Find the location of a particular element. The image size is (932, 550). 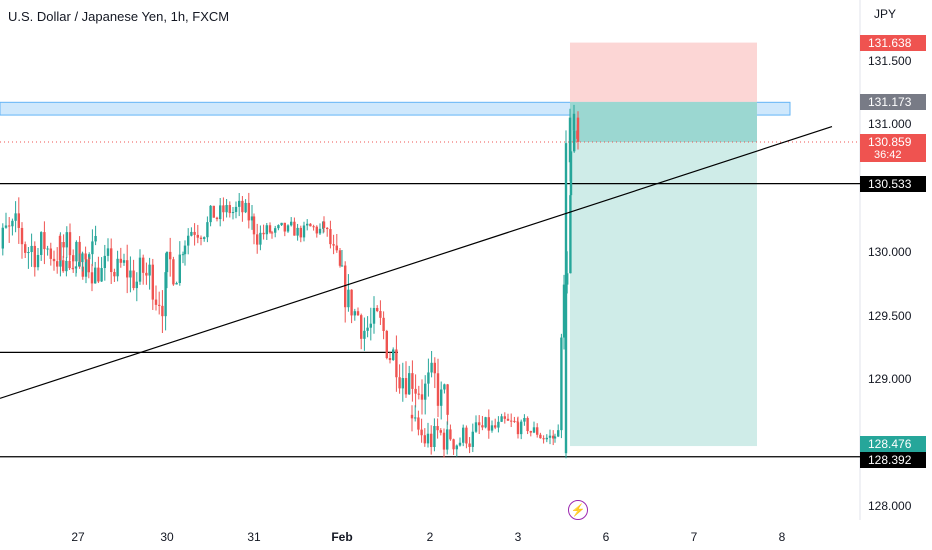

x-tick-label: 27 is located at coordinates (78, 537).